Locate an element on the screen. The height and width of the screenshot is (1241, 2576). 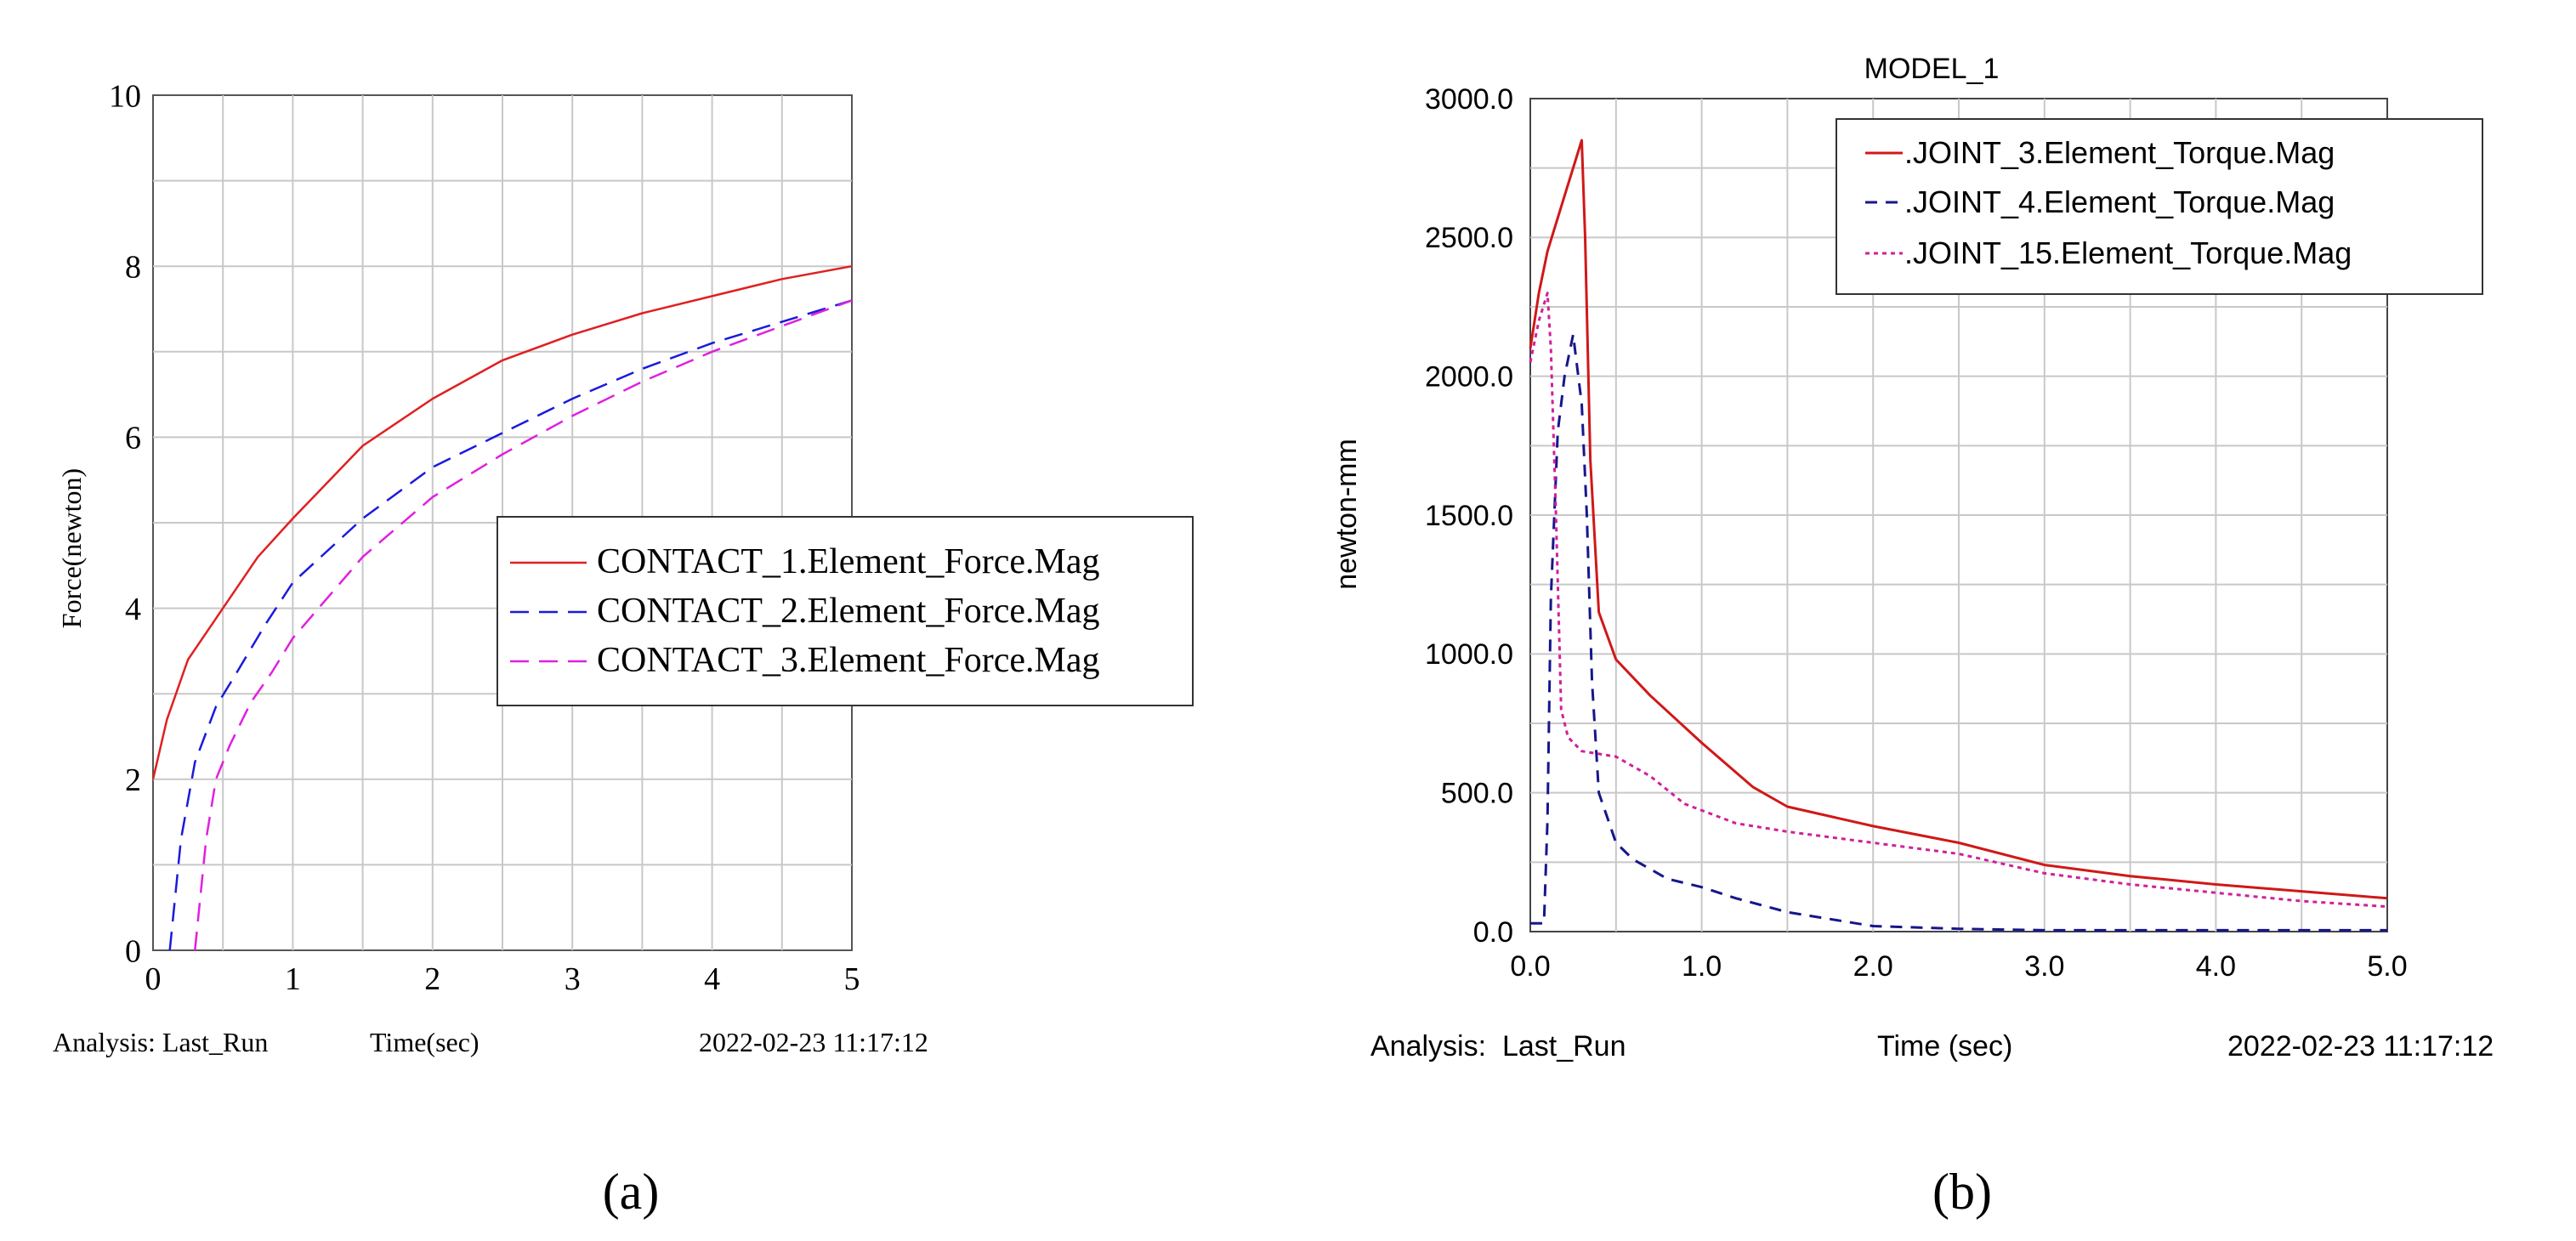
chart-a-x-axis-label: Time(sec) is located at coordinates (425, 1042).